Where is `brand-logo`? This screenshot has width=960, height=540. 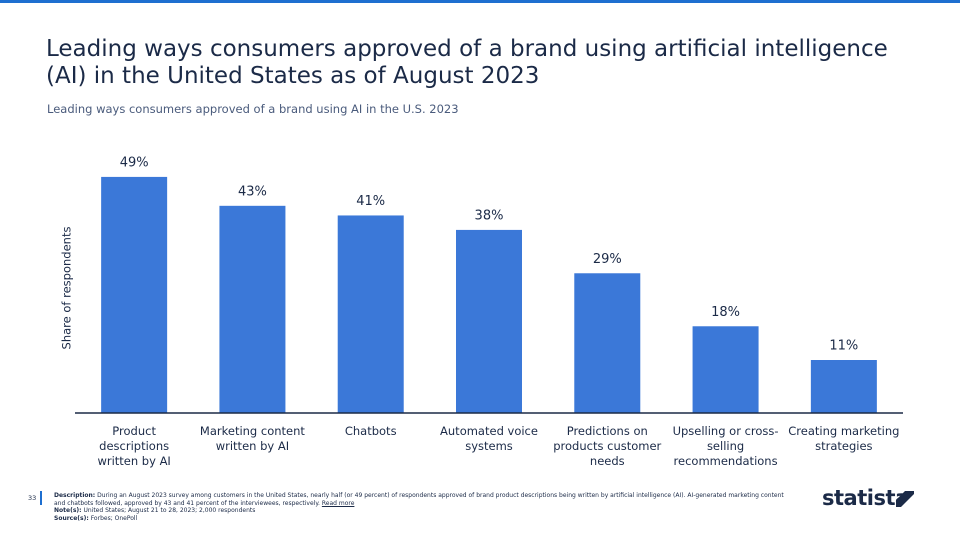 brand-logo is located at coordinates (905, 499).